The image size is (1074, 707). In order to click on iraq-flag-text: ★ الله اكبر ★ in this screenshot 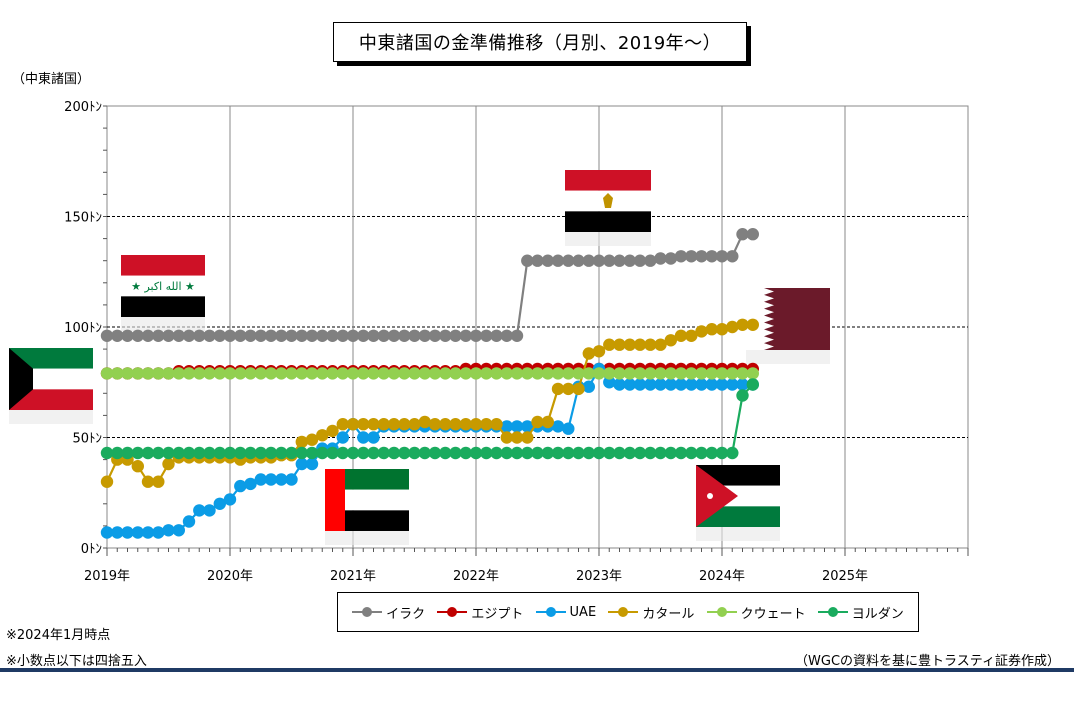, I will do `click(163, 286)`.